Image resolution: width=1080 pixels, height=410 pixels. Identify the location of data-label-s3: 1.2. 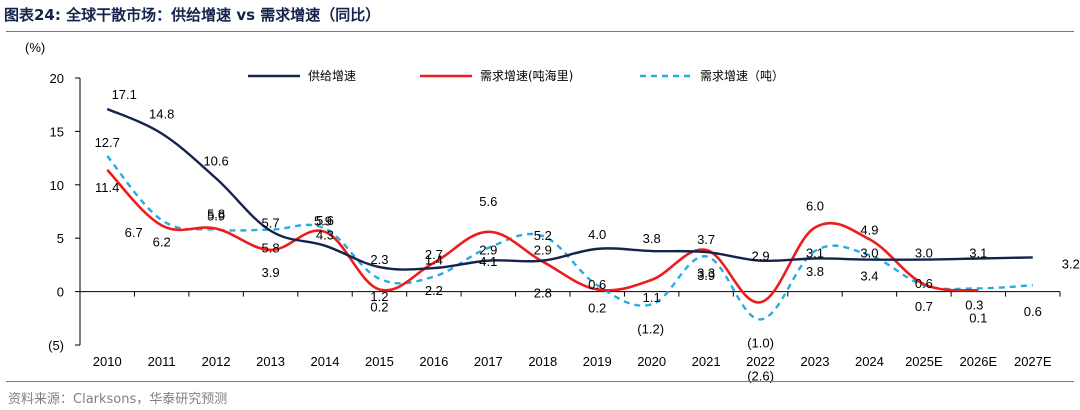
(379, 296).